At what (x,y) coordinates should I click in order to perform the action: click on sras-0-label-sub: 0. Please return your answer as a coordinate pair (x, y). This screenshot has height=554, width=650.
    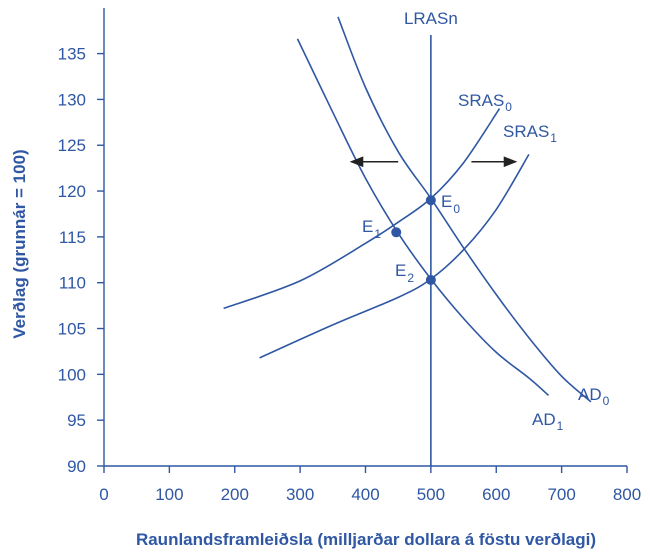
    Looking at the image, I should click on (508, 107).